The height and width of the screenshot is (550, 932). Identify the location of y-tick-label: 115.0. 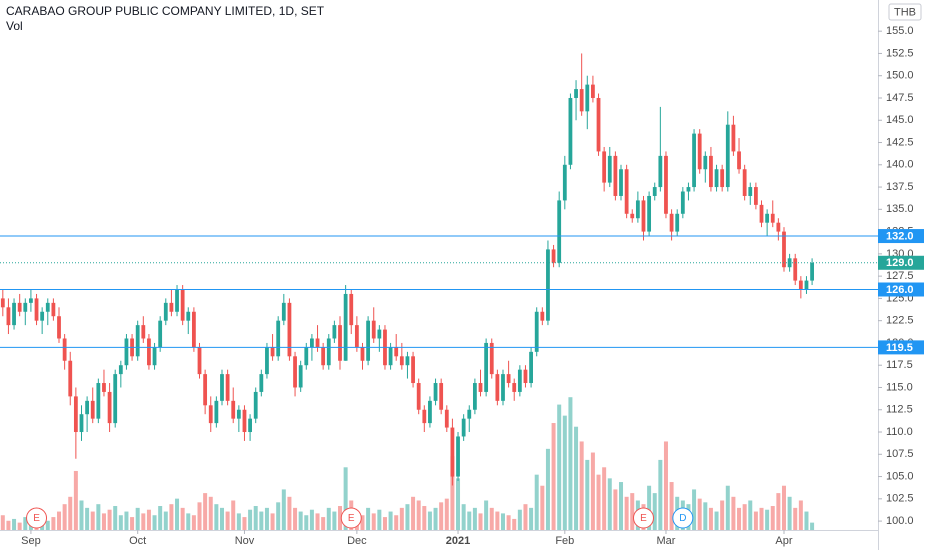
(899, 387).